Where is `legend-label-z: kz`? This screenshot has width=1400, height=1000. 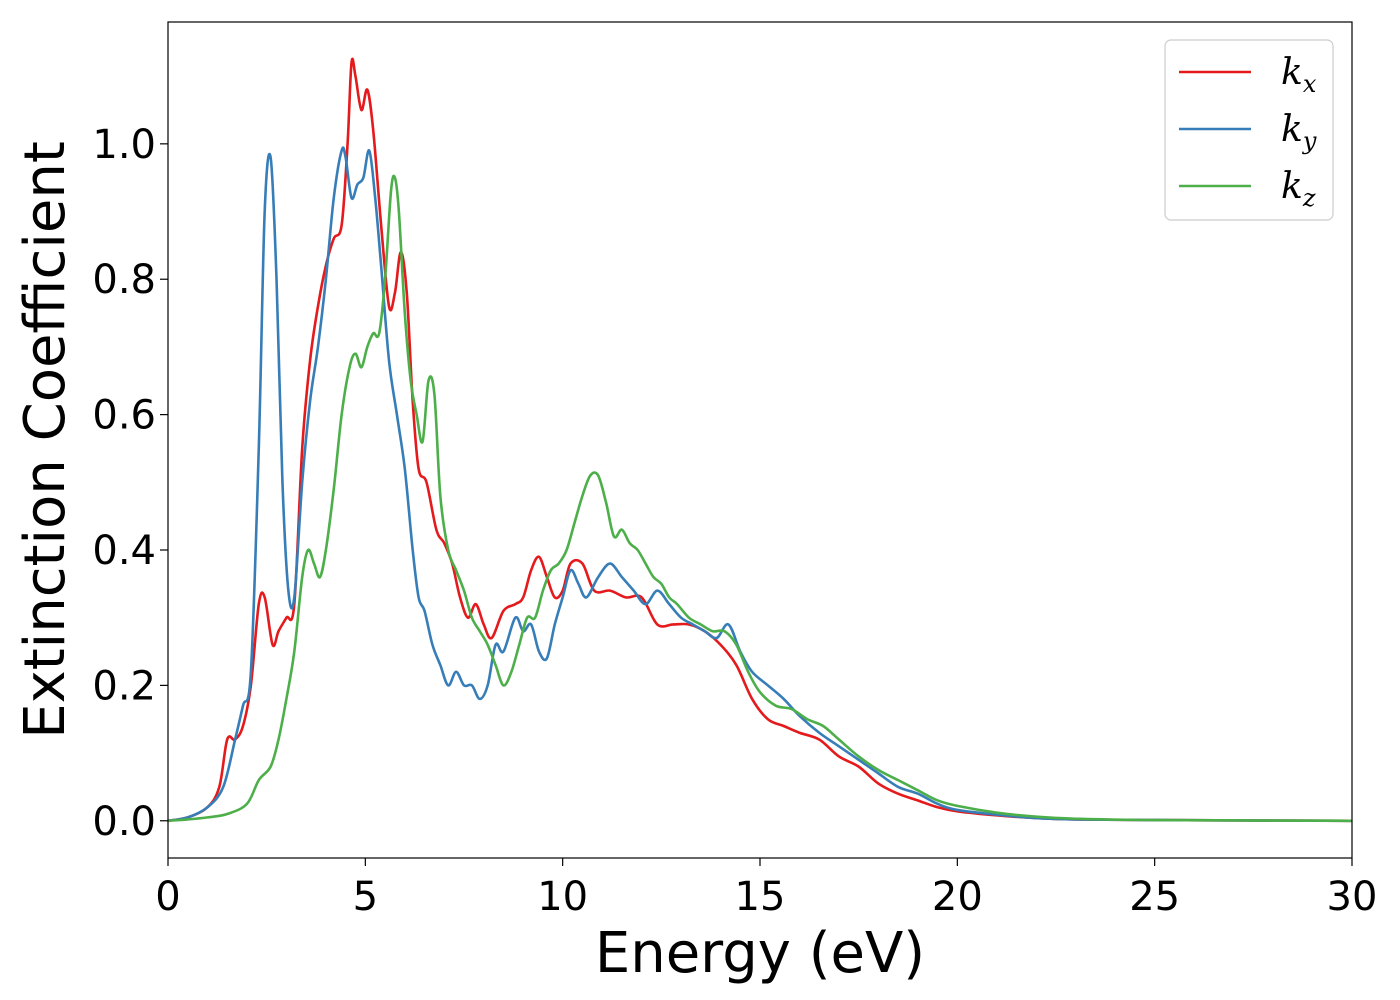
legend-label-z: kz is located at coordinates (1298, 189).